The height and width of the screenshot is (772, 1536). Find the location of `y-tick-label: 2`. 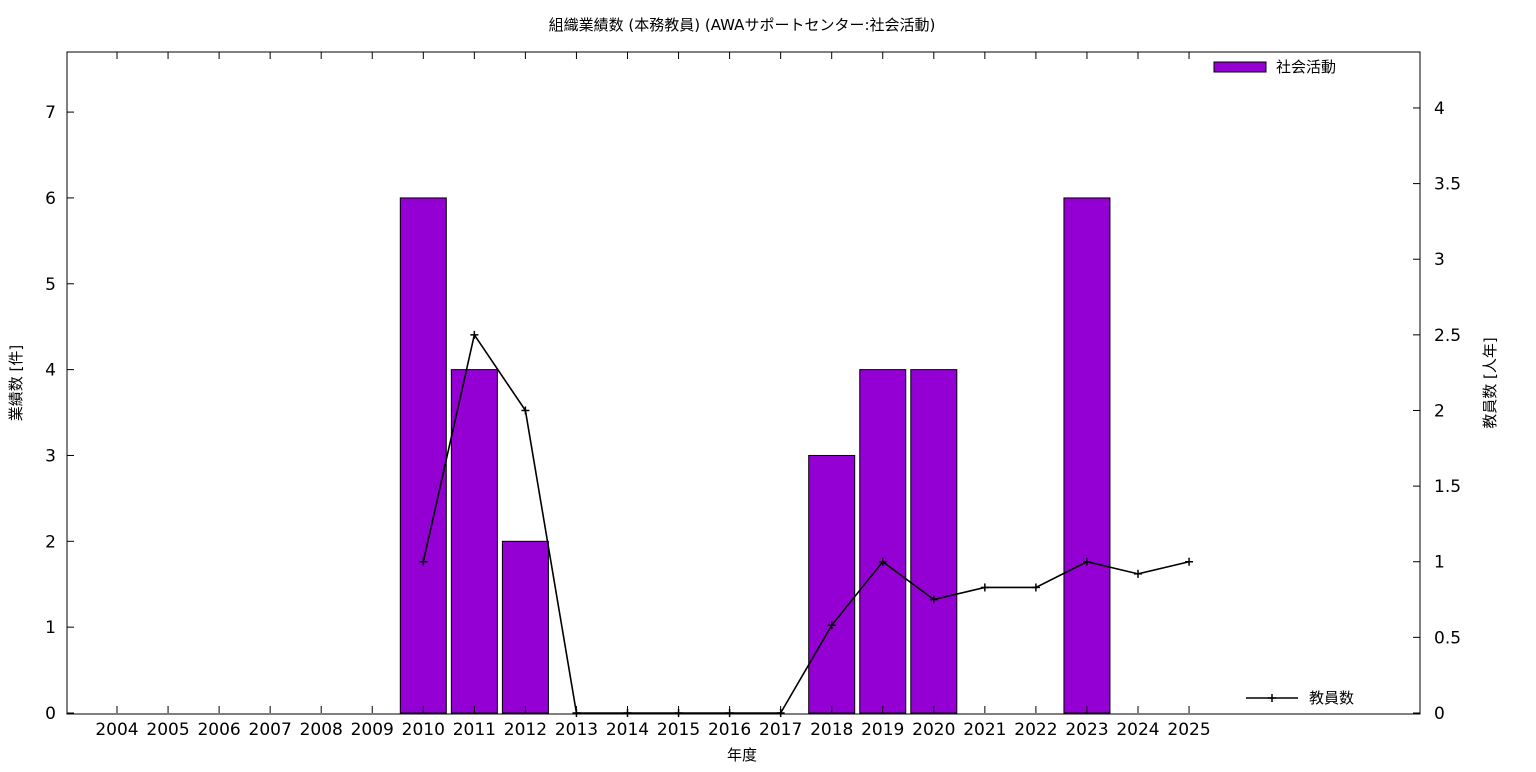

y-tick-label: 2 is located at coordinates (50, 542).